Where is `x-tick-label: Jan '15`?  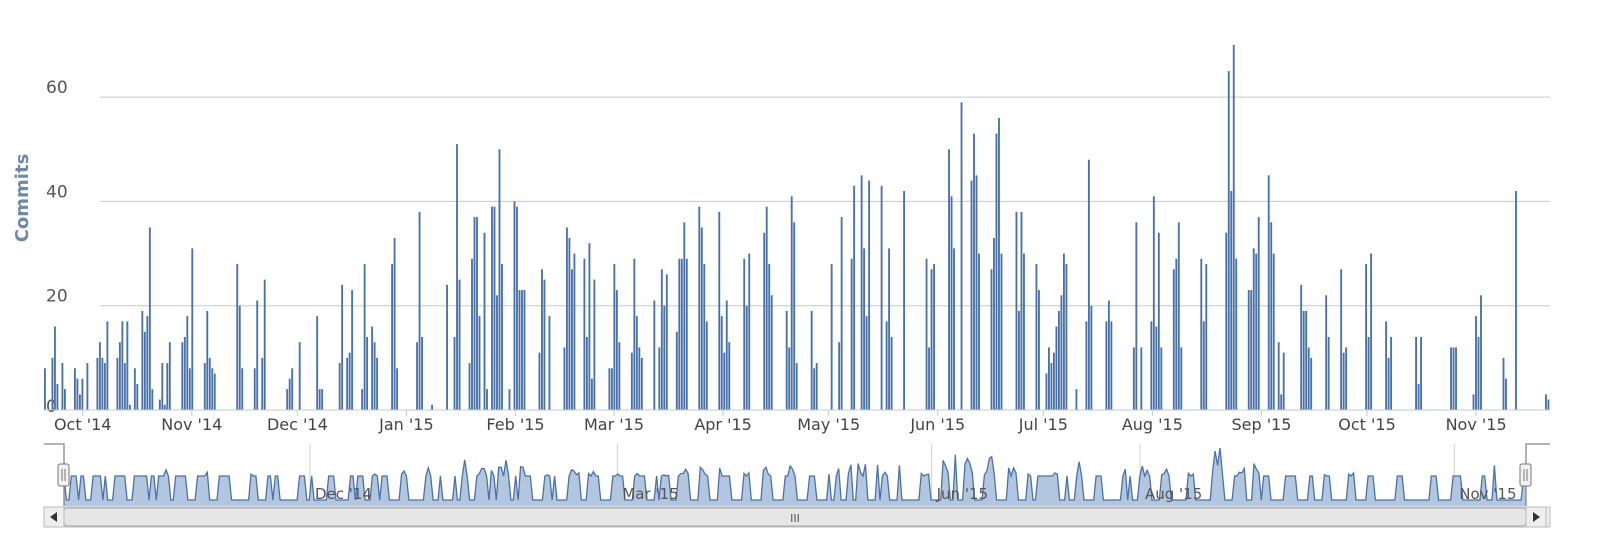 x-tick-label: Jan '15 is located at coordinates (406, 424).